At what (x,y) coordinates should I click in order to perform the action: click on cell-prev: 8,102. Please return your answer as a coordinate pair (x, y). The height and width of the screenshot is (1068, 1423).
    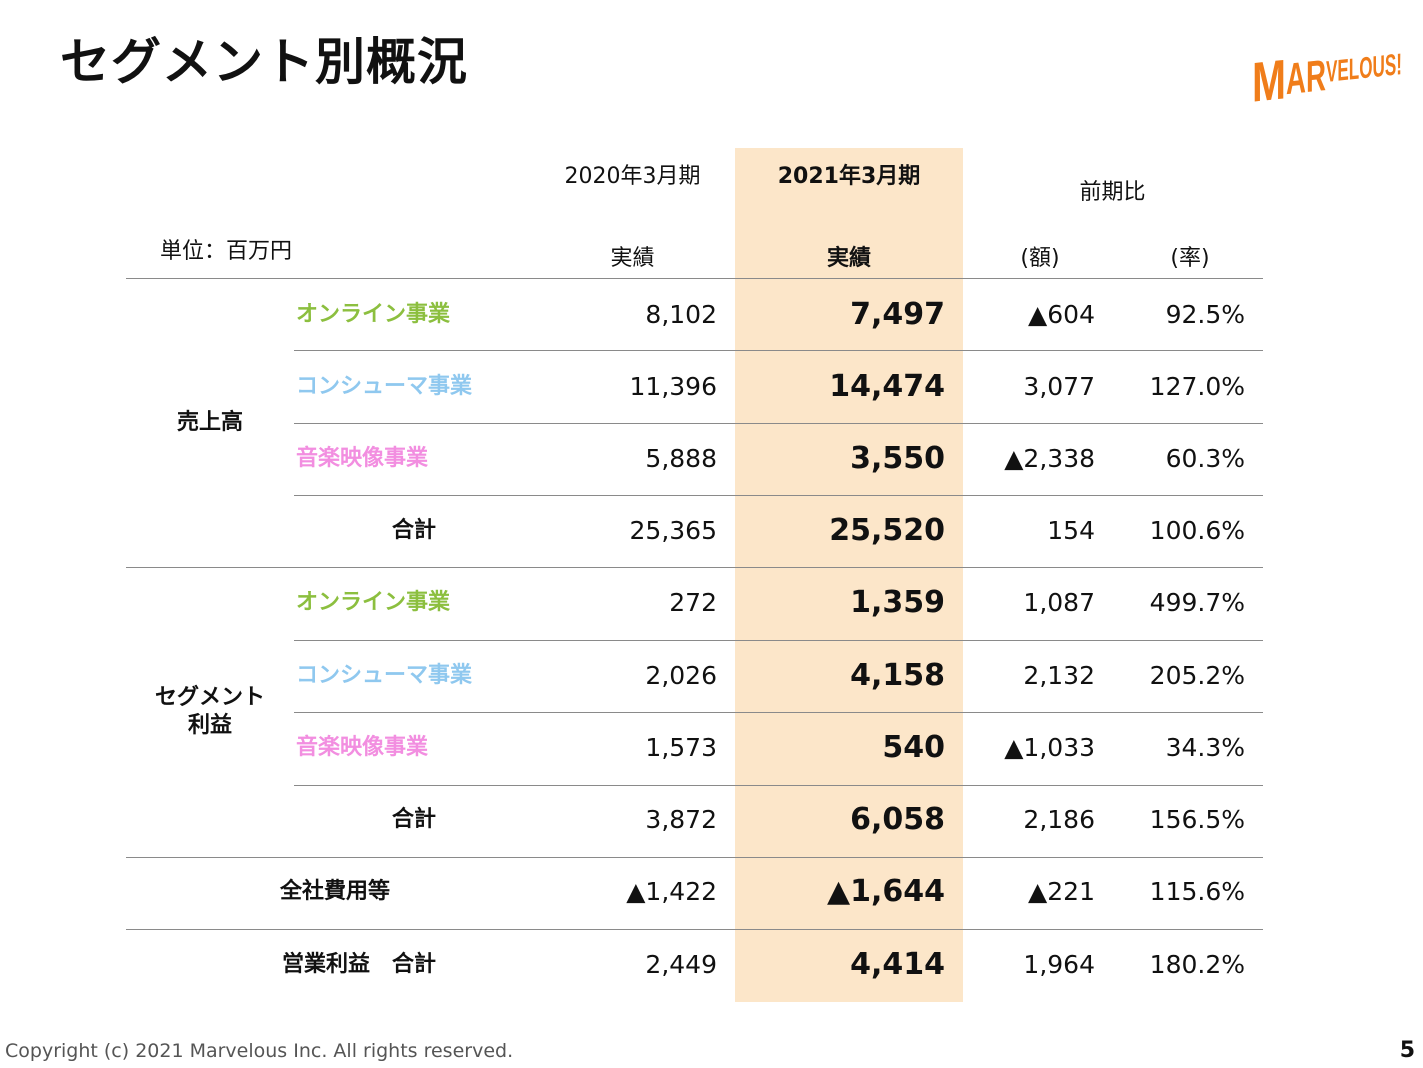
    Looking at the image, I should click on (681, 314).